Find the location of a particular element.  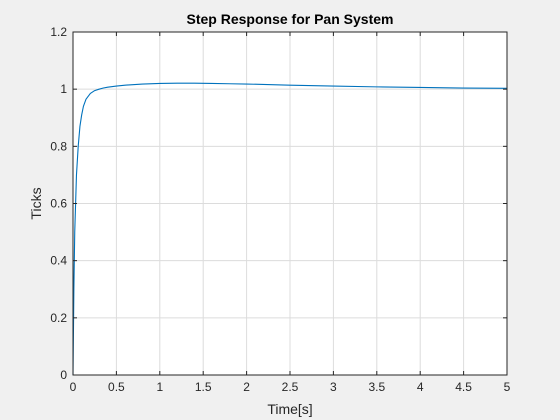

x-tick-label: 1 is located at coordinates (159, 387).